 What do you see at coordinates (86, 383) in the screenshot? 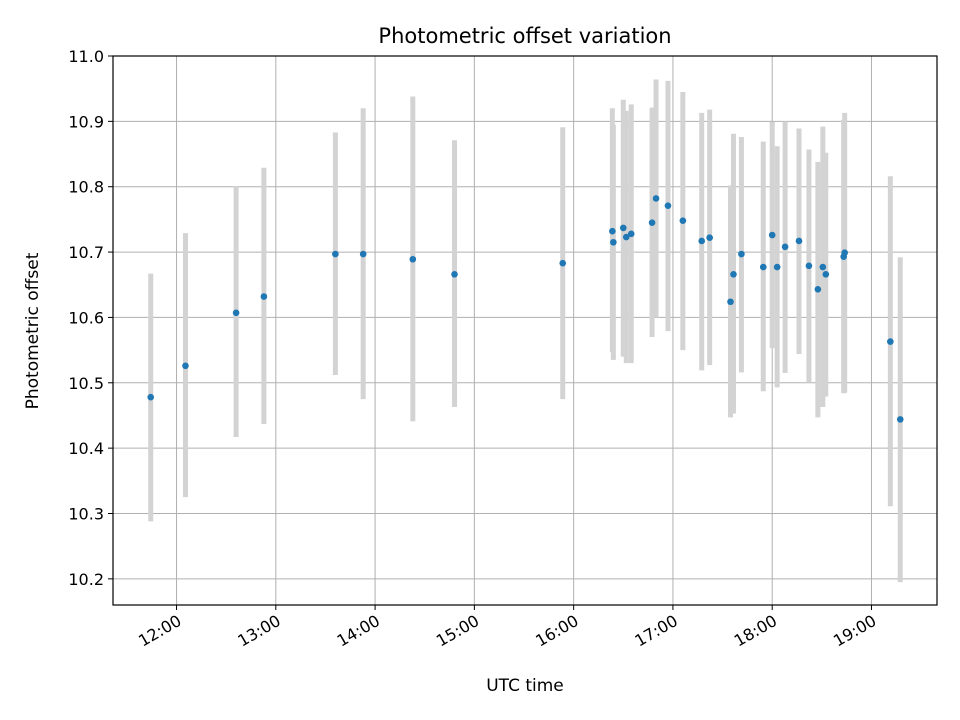
I see `y-tick-label: 10.5` at bounding box center [86, 383].